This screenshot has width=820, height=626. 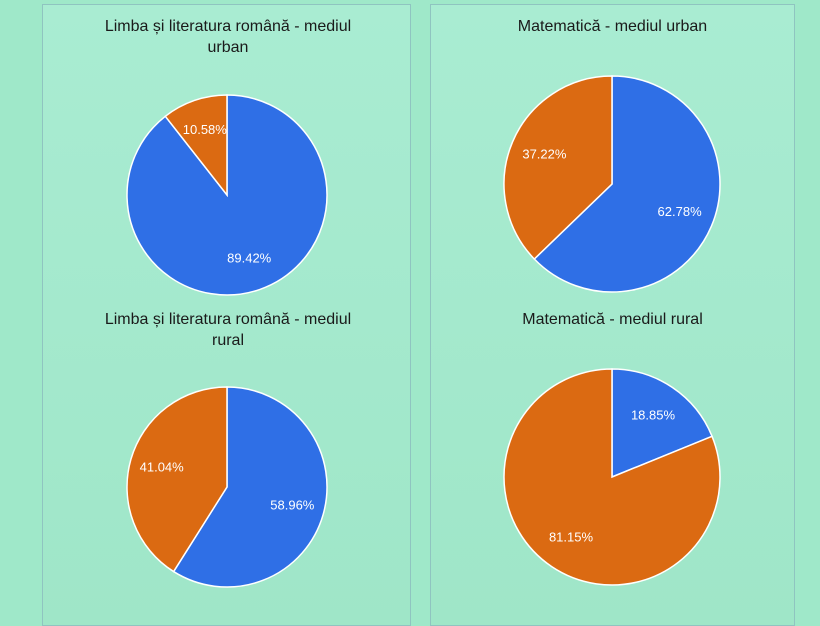 What do you see at coordinates (162, 467) in the screenshot?
I see `pie-label-2-1: 41.04%` at bounding box center [162, 467].